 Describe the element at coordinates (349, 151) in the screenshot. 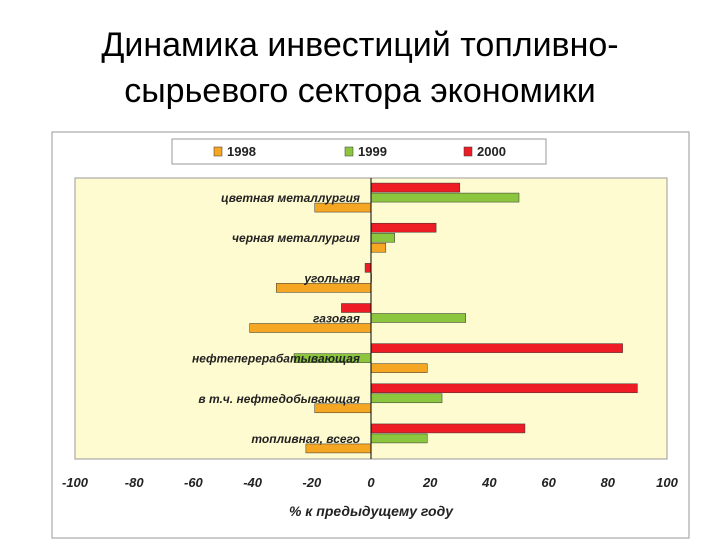

I see `legend-swatch-1999` at that location.